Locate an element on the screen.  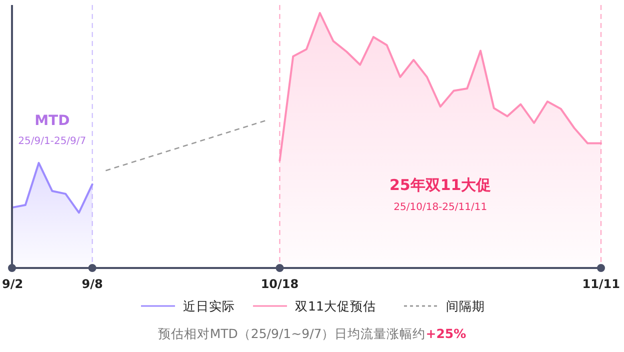
annotation: 25年双11大促 is located at coordinates (440, 185).